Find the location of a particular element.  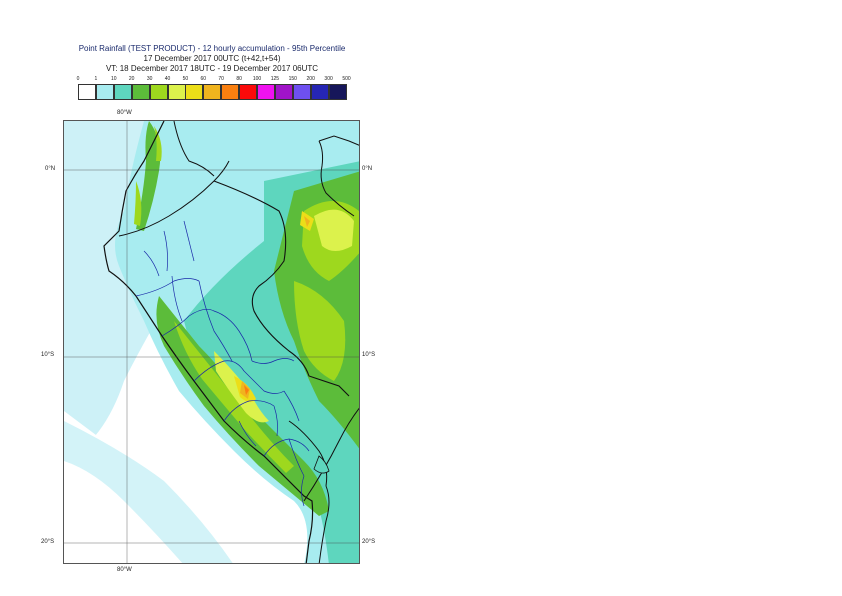

legend-threshold: 70 is located at coordinates (221, 79).